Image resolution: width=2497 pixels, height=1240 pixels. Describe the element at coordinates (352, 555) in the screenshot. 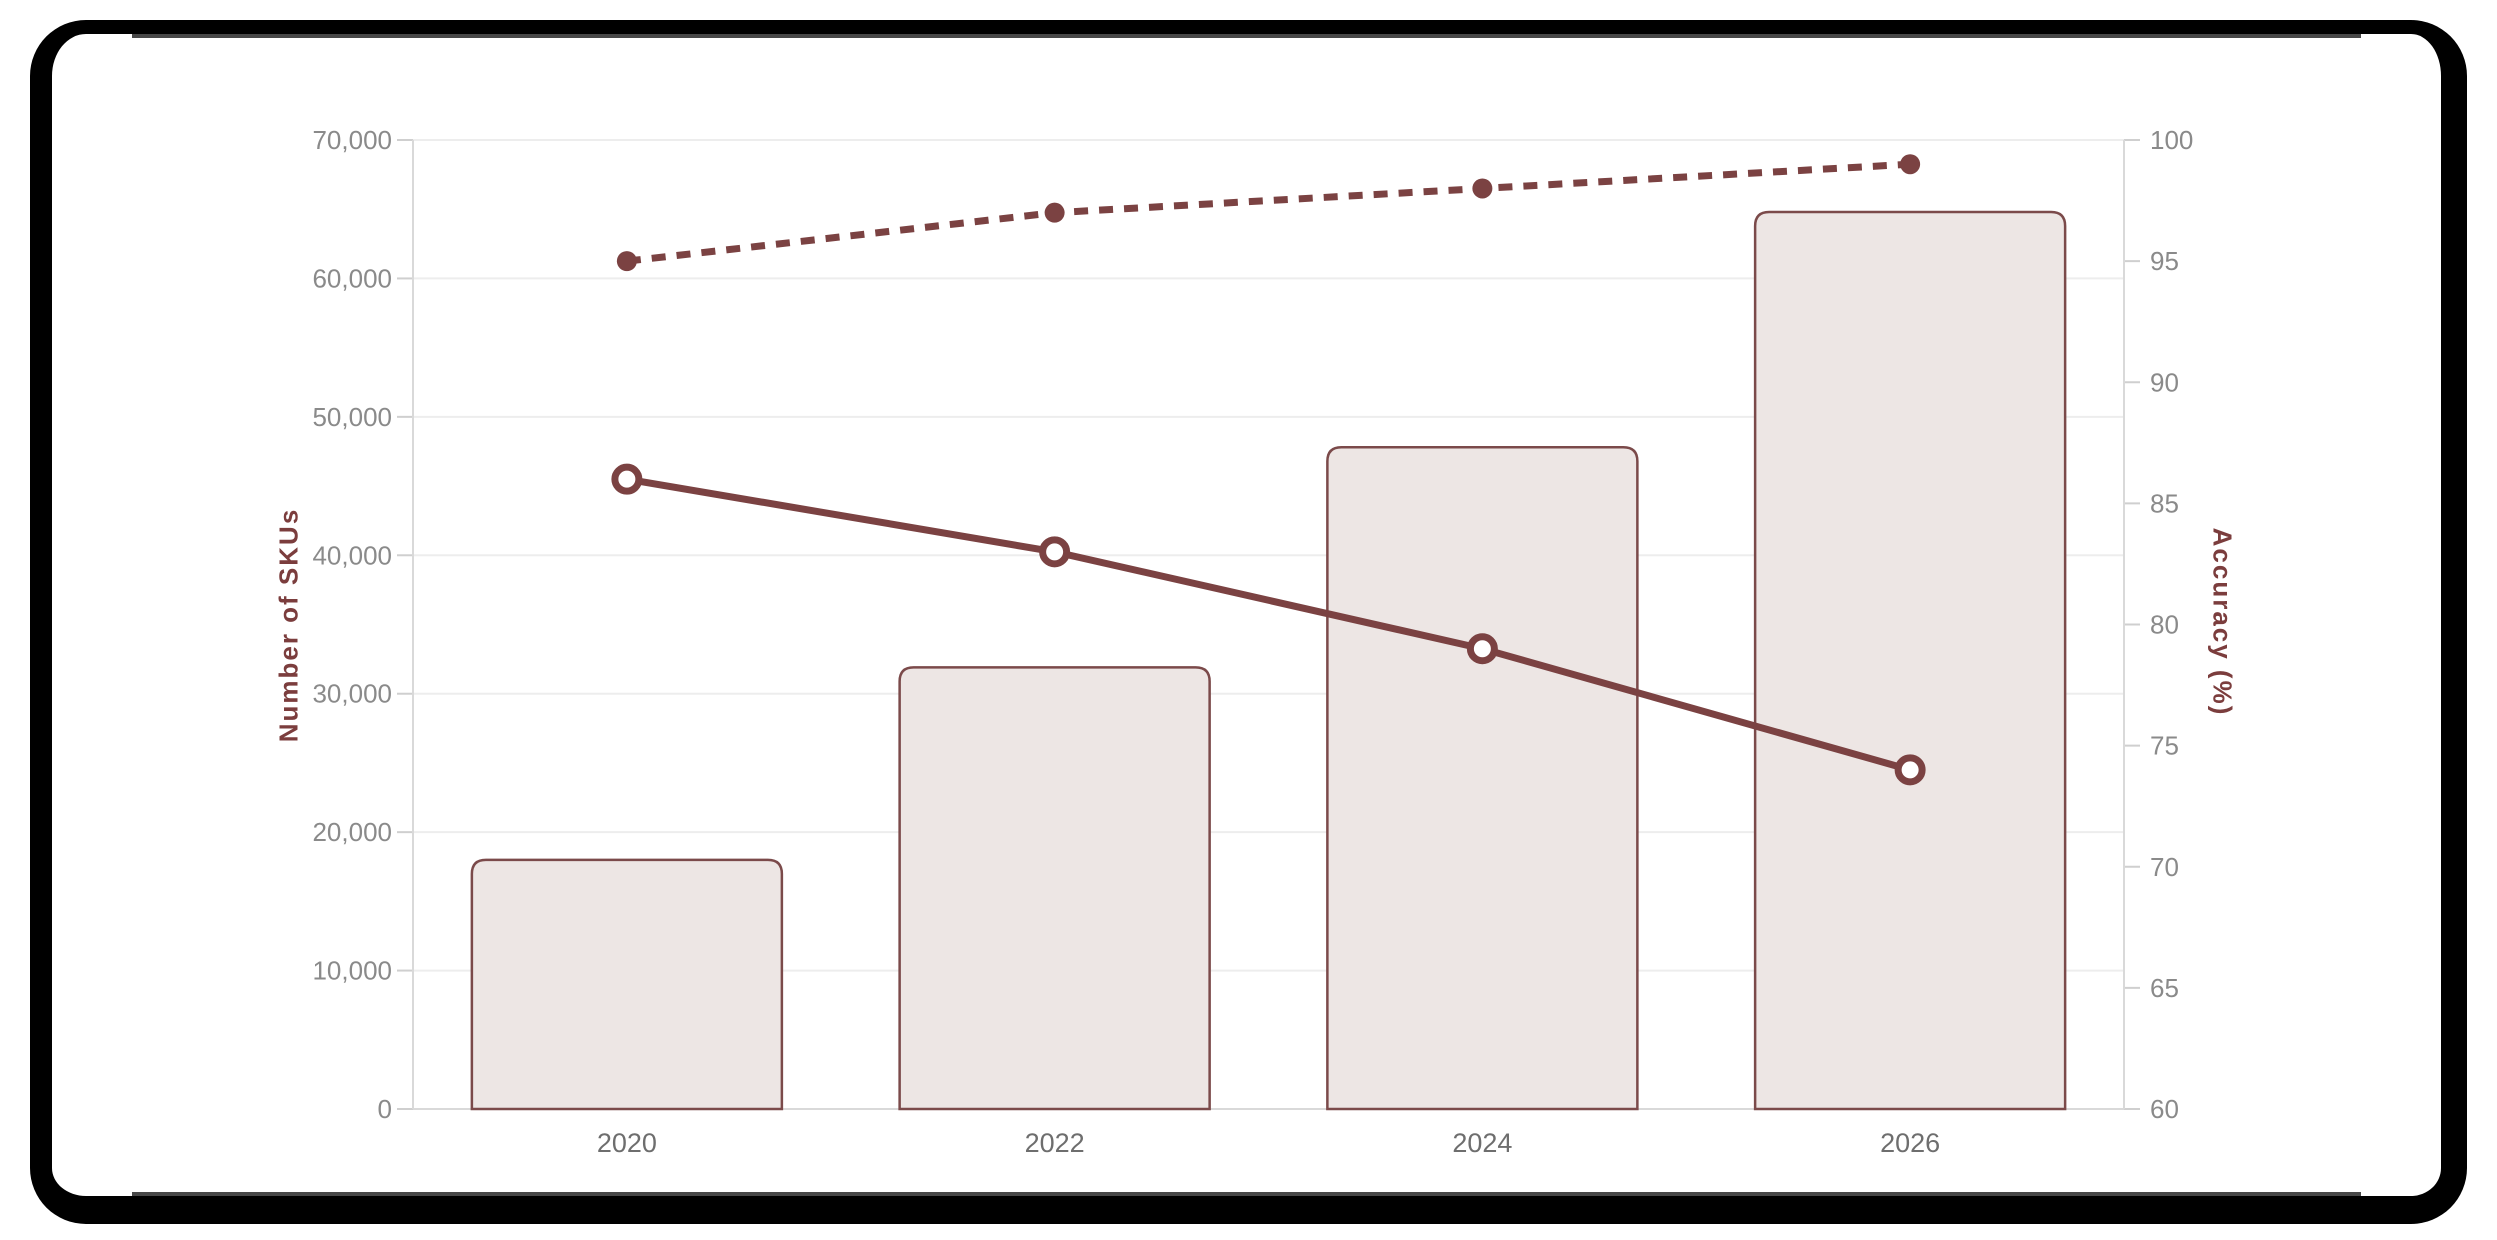

I see `left-axis-tick-label: 40,000` at that location.